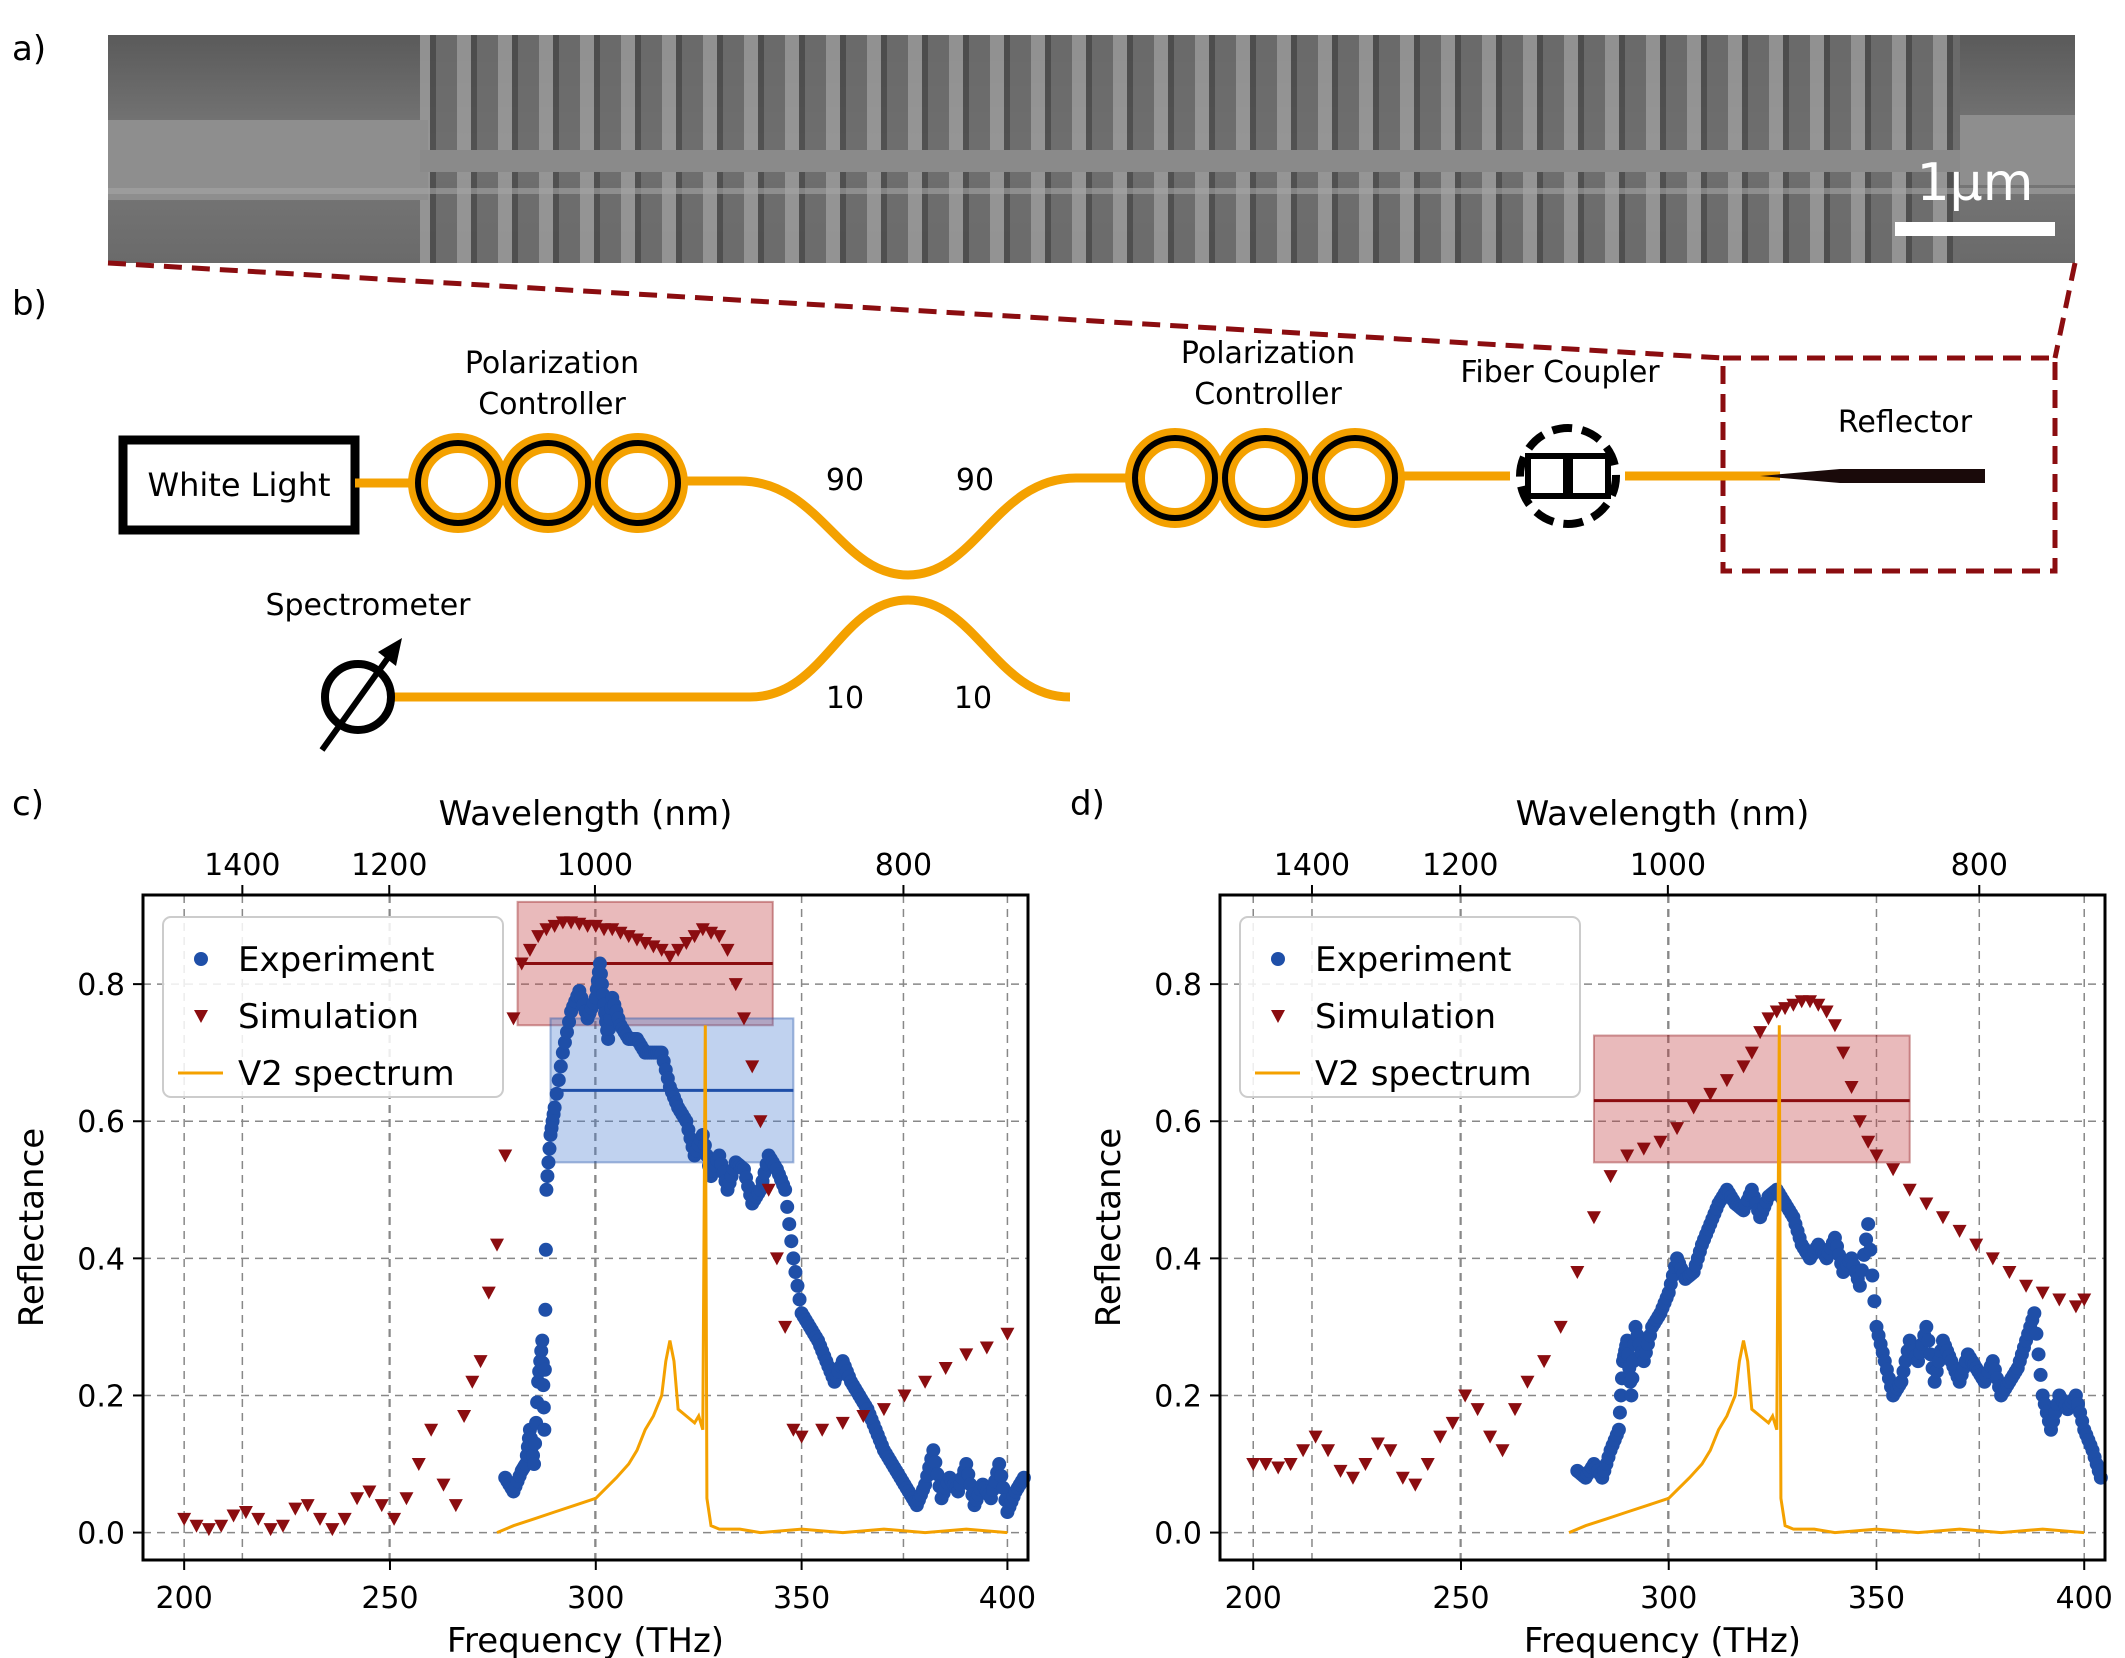 This screenshot has height=1658, width=2125. Describe the element at coordinates (552, 363) in the screenshot. I see `pol-controller-1-line1: Polarization` at that location.